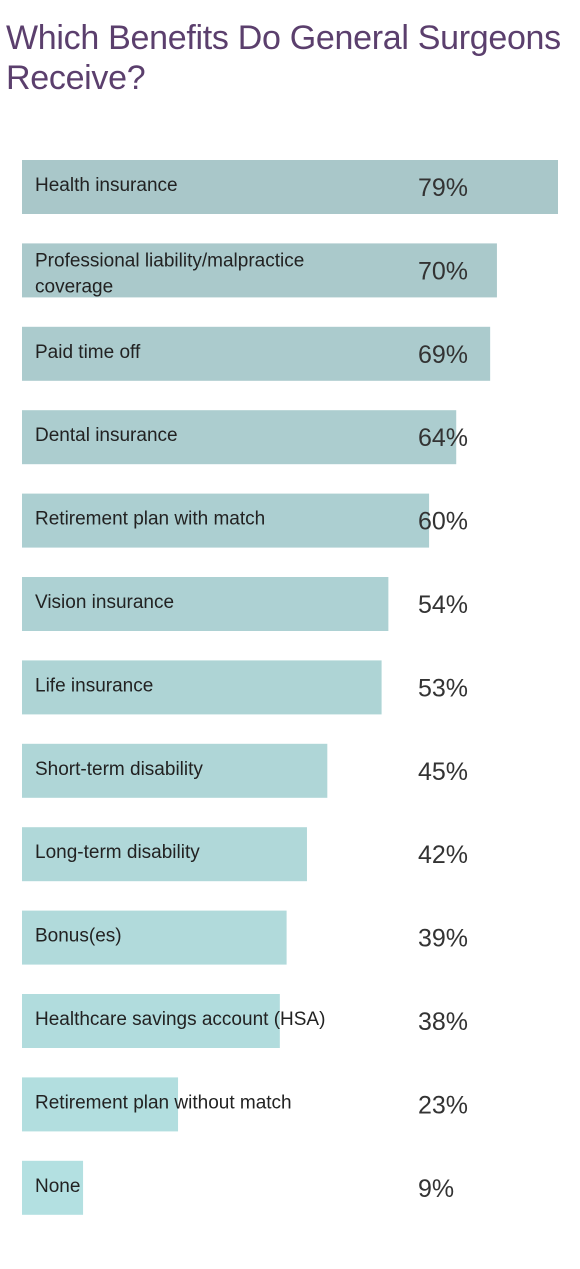 The width and height of the screenshot is (580, 1269). Describe the element at coordinates (443, 939) in the screenshot. I see `value-label-bonus-es: 39%` at that location.